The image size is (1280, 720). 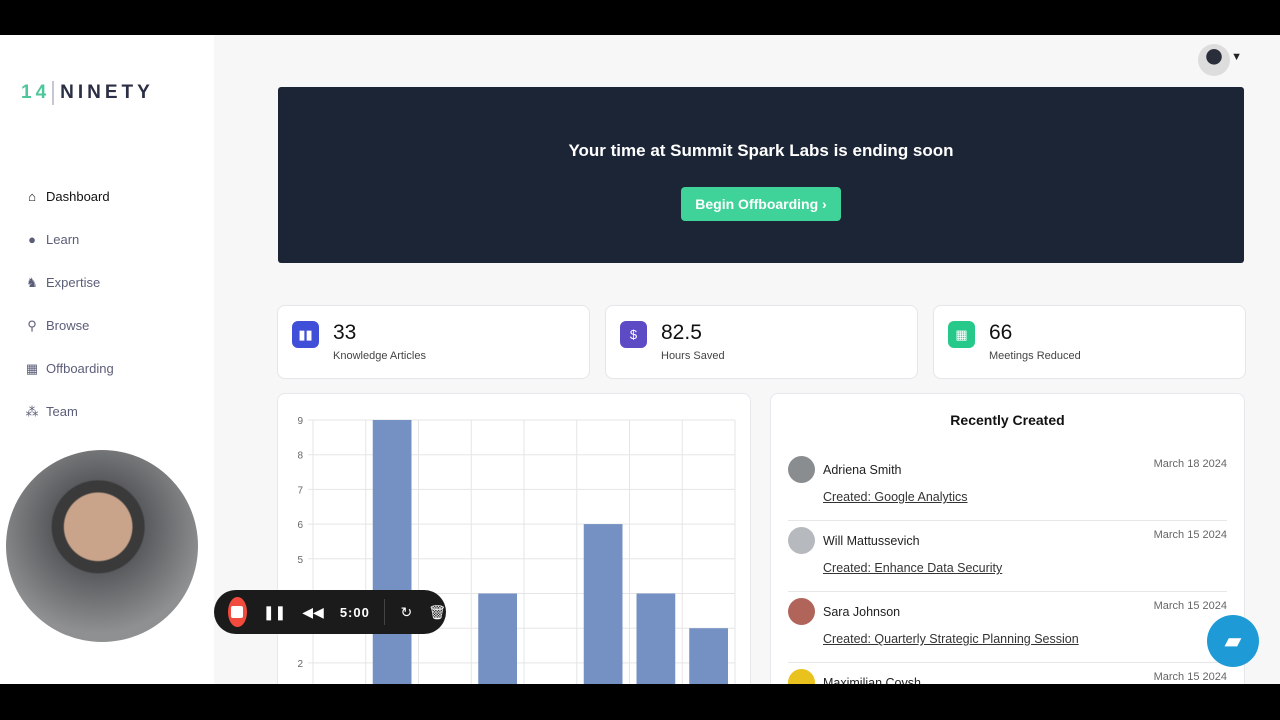 I want to click on y-tick-label: 6, so click(x=300, y=525).